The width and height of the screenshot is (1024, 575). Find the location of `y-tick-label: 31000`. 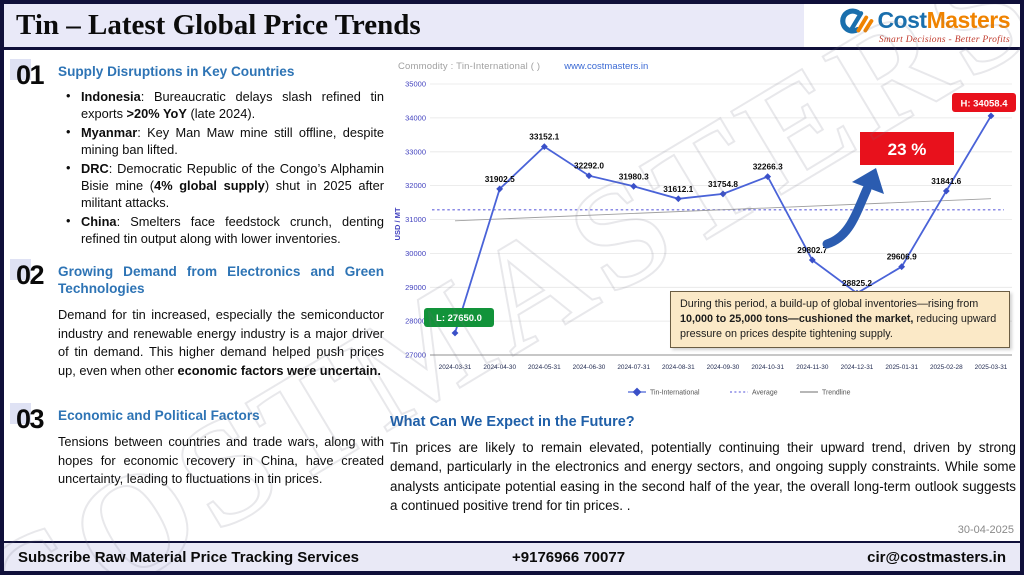

y-tick-label: 31000 is located at coordinates (415, 219).